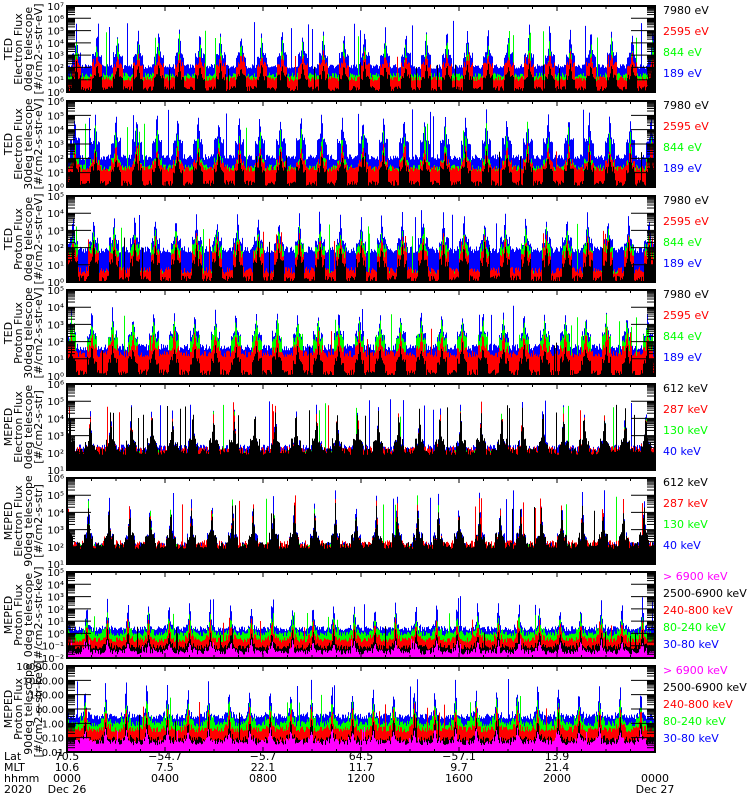 This screenshot has height=800, width=750. What do you see at coordinates (165, 778) in the screenshot?
I see `footer-hhmm-value: 0400` at bounding box center [165, 778].